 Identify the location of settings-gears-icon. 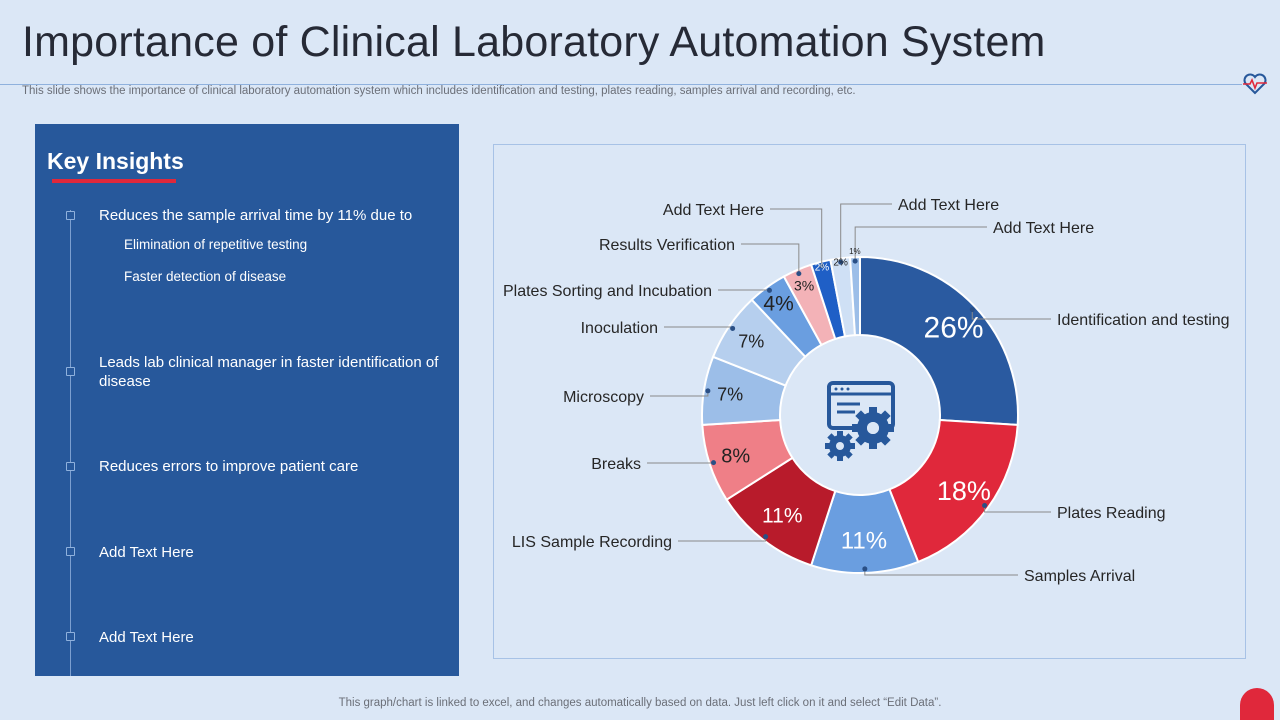
(860, 421).